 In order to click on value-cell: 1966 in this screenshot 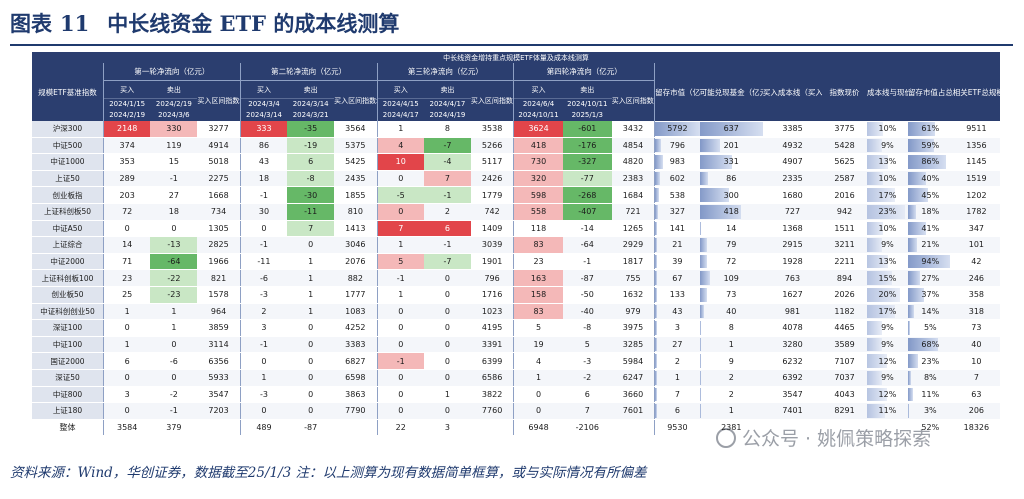, I will do `click(219, 262)`.